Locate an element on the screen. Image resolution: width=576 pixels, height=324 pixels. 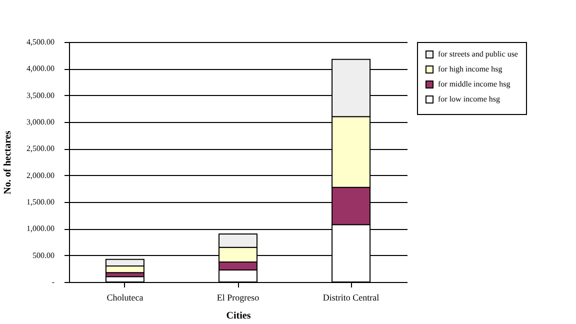
legend-label: for high income hsg is located at coordinates (470, 69).